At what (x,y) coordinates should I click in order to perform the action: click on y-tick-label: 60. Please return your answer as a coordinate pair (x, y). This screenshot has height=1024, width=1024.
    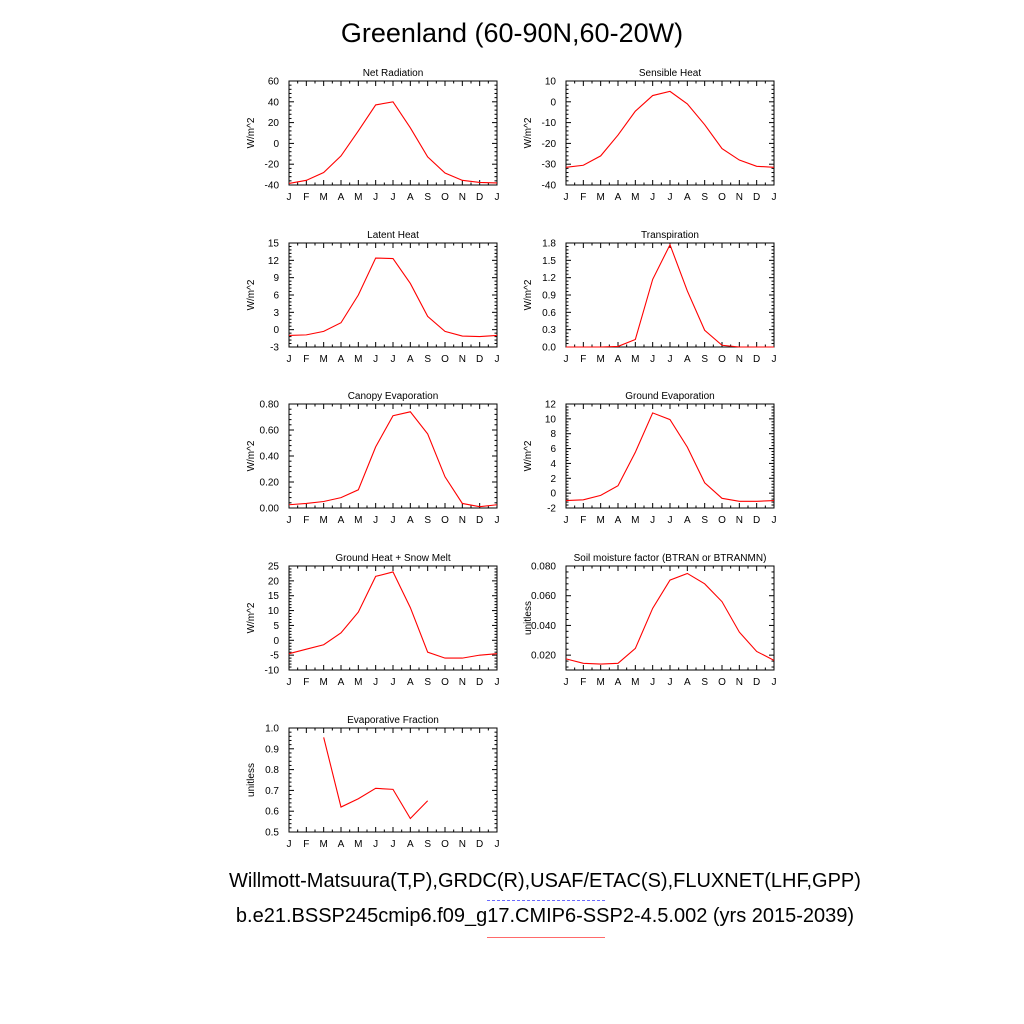
    Looking at the image, I should click on (274, 82).